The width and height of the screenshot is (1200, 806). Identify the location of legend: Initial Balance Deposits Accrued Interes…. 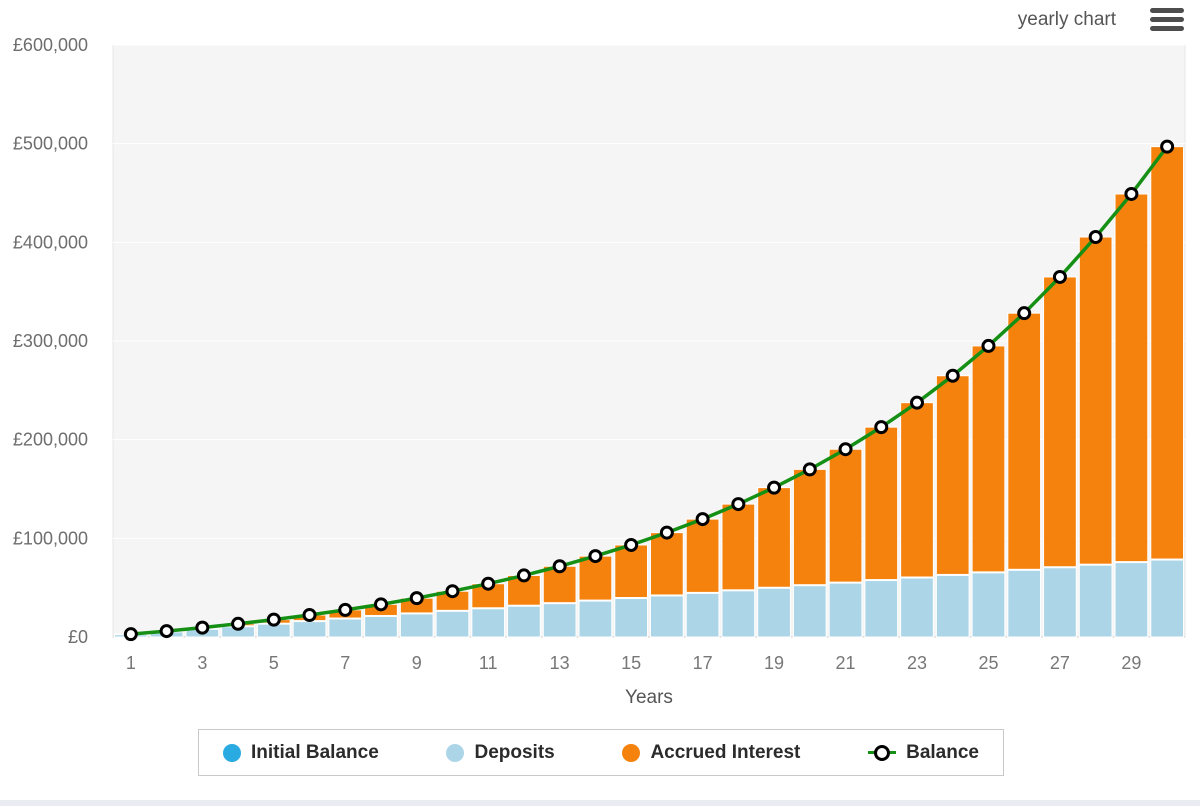
(601, 752).